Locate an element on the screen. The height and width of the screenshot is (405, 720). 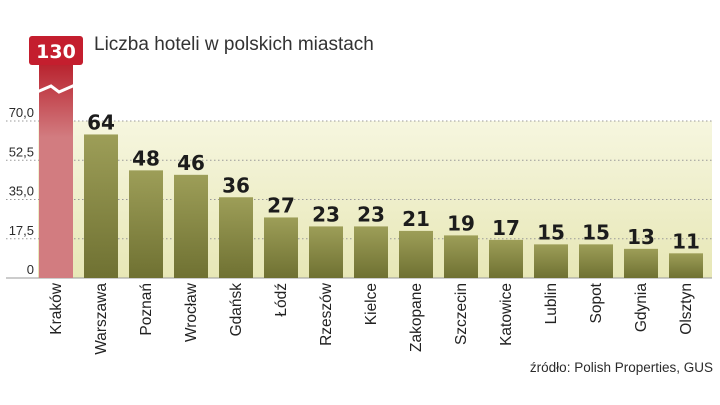
value-label: 17 is located at coordinates (506, 228).